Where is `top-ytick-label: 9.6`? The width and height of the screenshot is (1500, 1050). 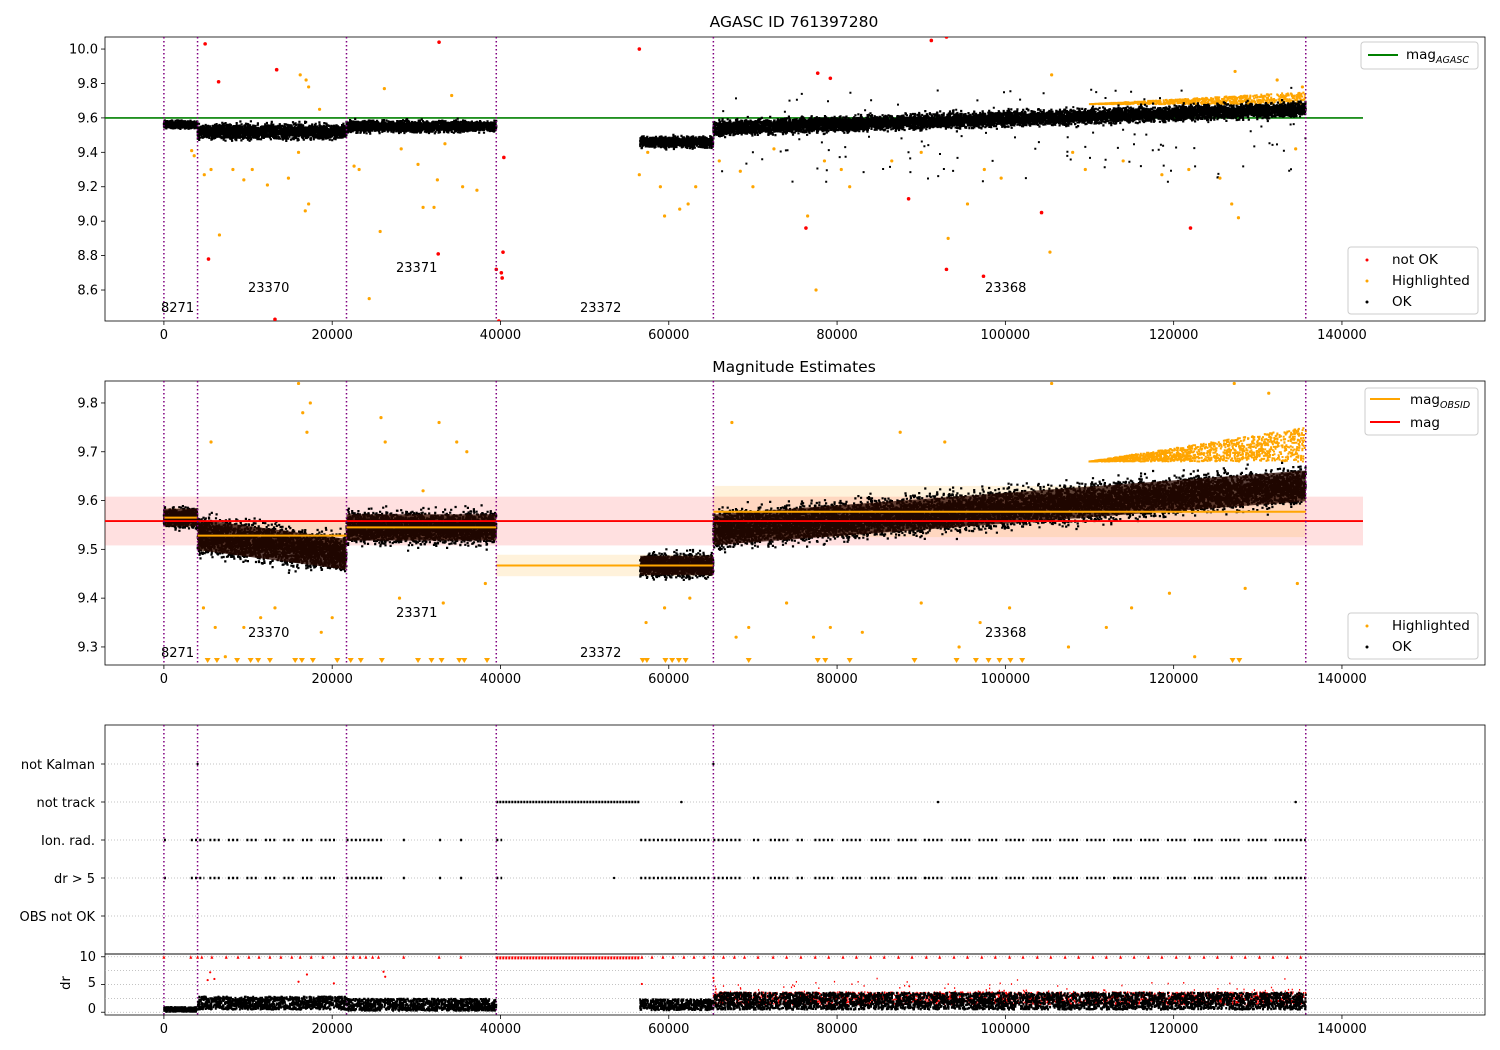
top-ytick-label: 9.6 is located at coordinates (87, 118).